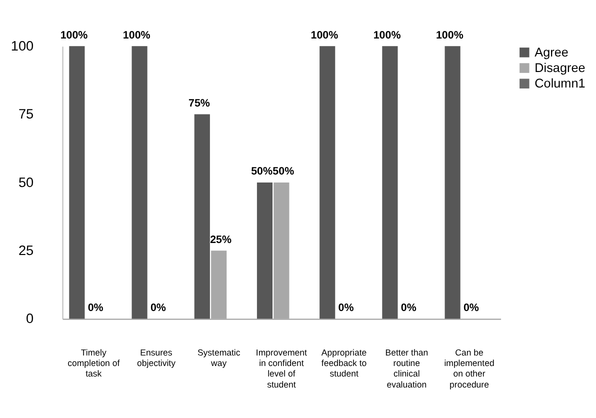 This screenshot has width=596, height=418. Describe the element at coordinates (221, 240) in the screenshot. I see `data-label: 25%` at that location.